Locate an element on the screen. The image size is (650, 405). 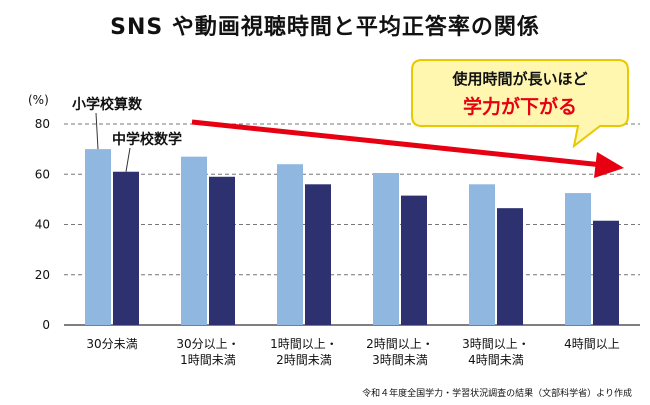
series-junior-leader is located at coordinates (128, 159).